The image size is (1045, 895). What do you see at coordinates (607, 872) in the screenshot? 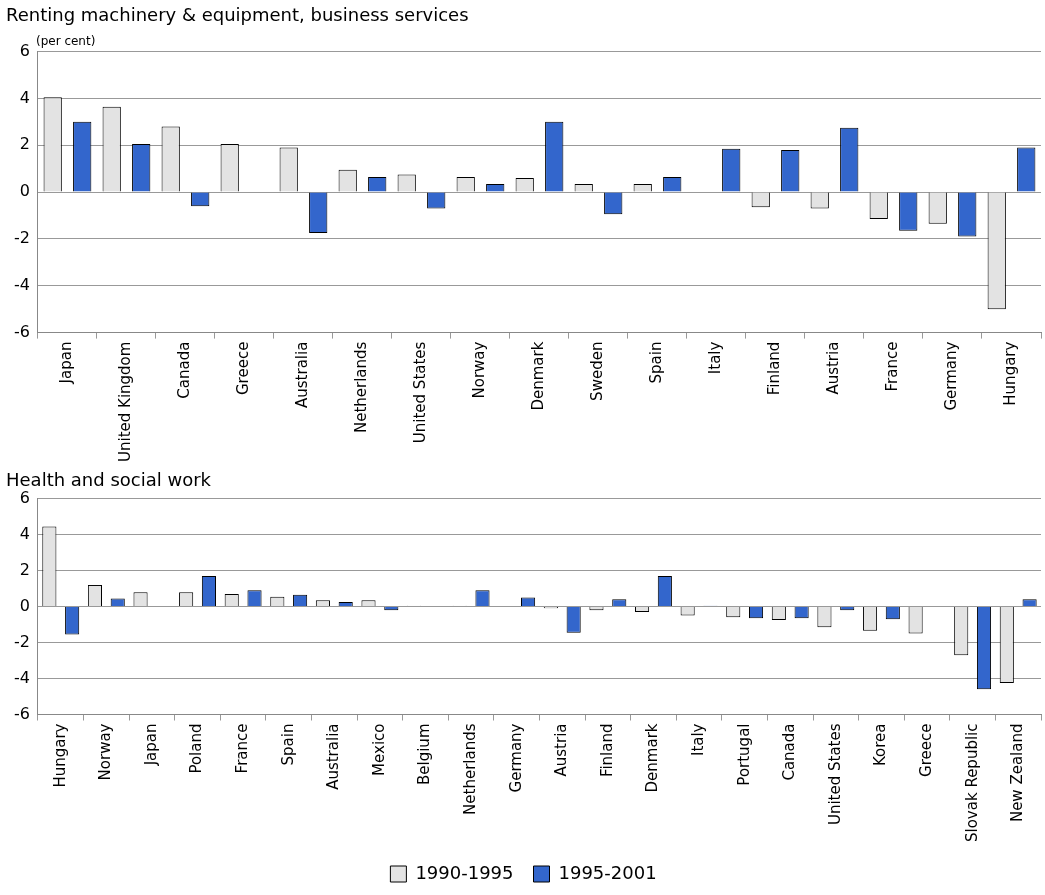
I see `legend-label: 1995-2001` at bounding box center [607, 872].